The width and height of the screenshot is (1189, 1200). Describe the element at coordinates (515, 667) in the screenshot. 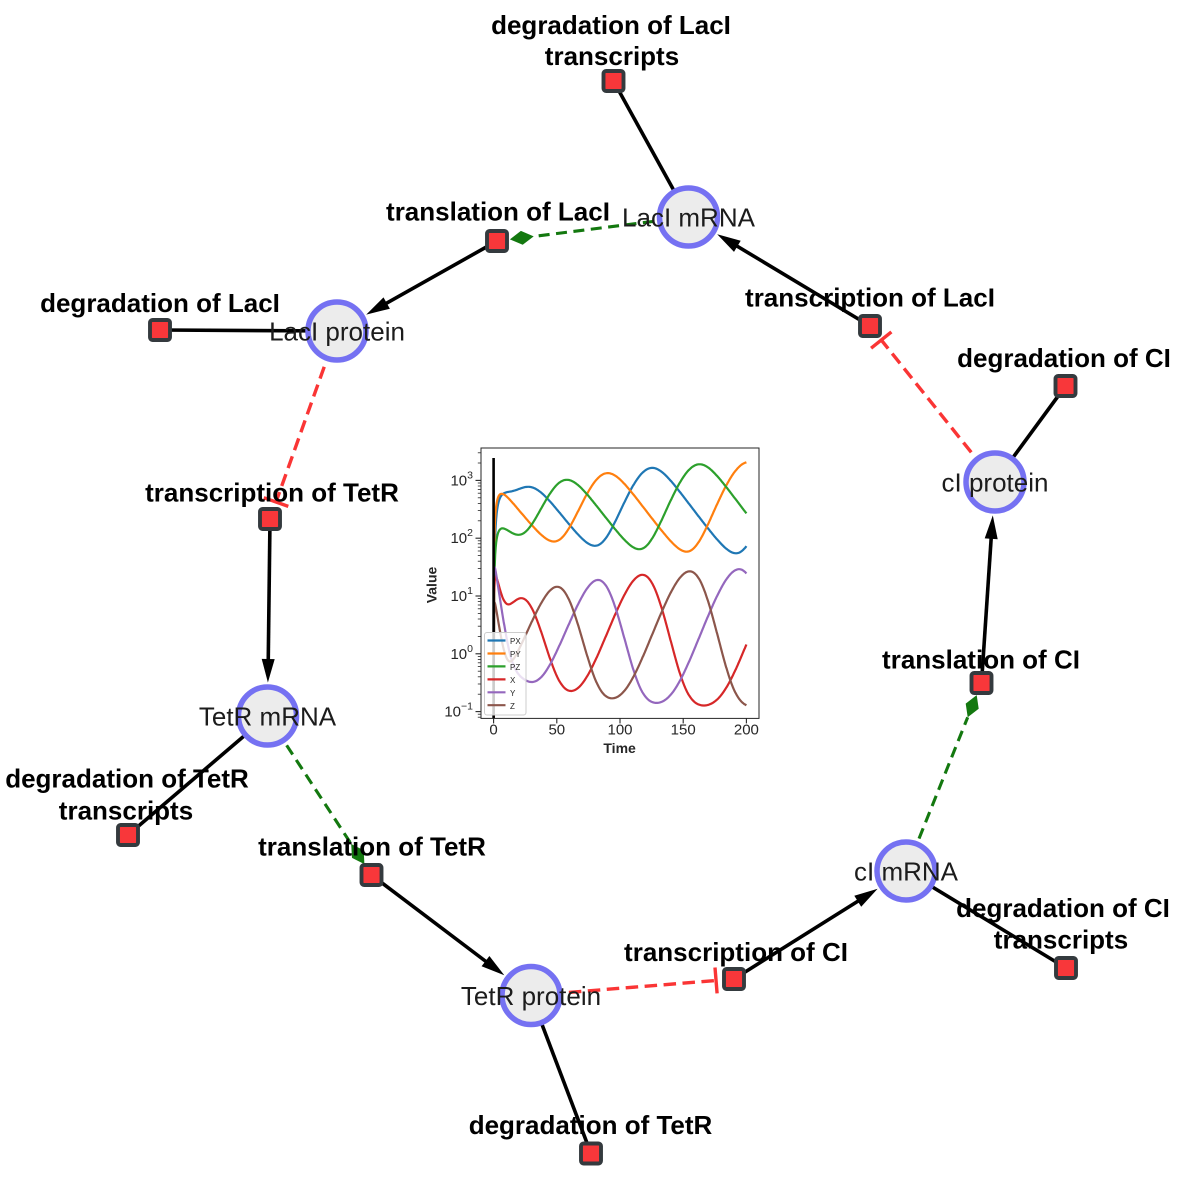

I see `svg-text: PZ` at that location.